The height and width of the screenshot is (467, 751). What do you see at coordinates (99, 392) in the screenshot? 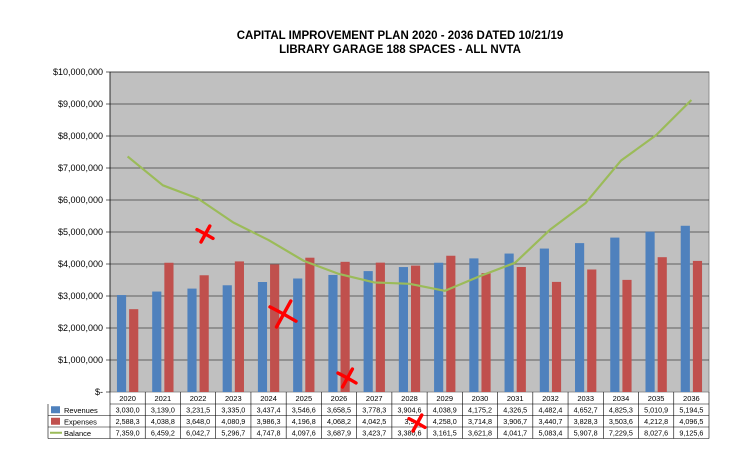
I see `y-tick-label: $-` at bounding box center [99, 392].